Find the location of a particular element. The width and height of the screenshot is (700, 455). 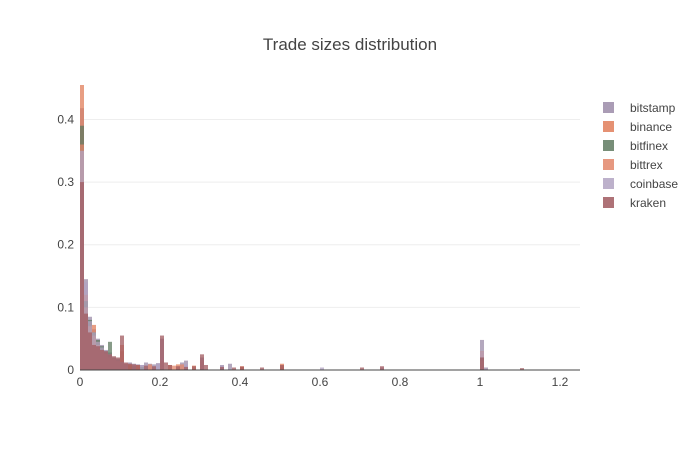

chart-title: Trade sizes distribution is located at coordinates (350, 44).